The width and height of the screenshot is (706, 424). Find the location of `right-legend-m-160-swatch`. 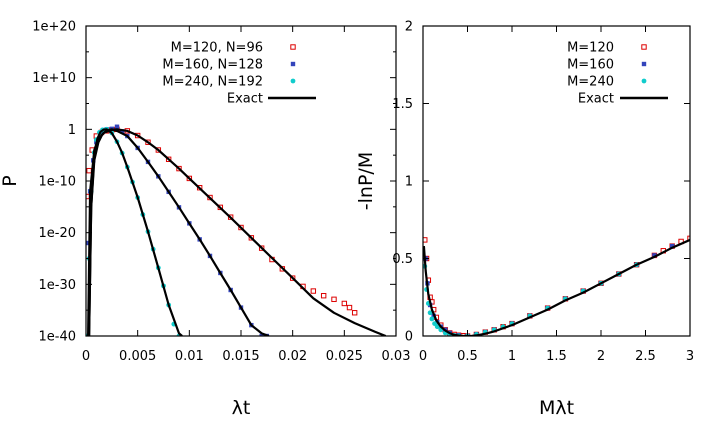

right-legend-m-160-swatch is located at coordinates (644, 64).